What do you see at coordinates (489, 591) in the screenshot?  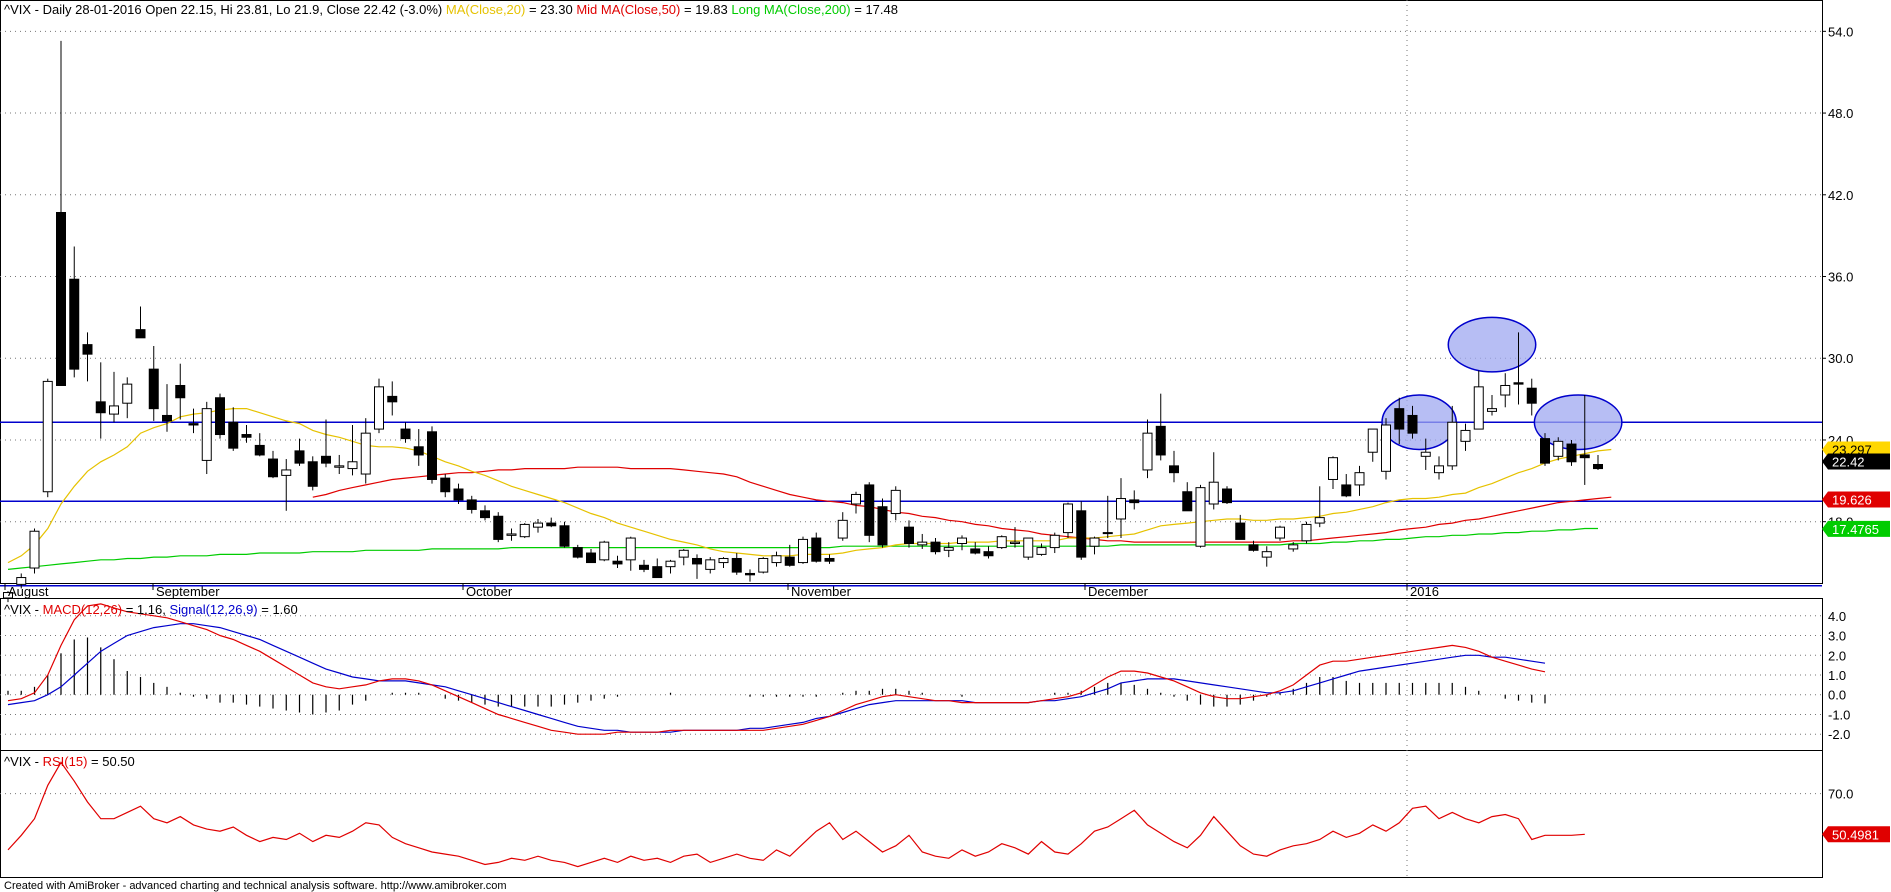 I see `month-label: October` at bounding box center [489, 591].